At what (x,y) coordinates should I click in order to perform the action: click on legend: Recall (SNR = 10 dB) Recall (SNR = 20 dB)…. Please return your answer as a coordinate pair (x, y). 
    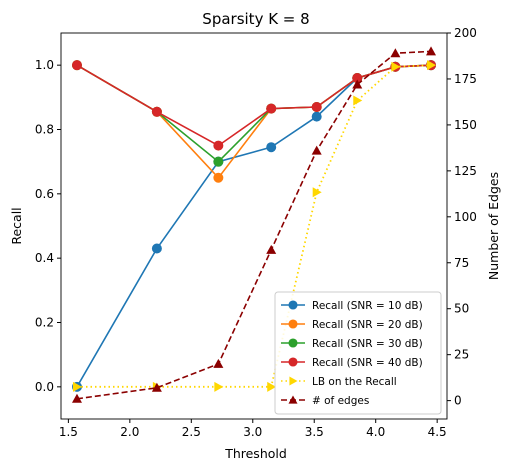
    Looking at the image, I should click on (358, 353).